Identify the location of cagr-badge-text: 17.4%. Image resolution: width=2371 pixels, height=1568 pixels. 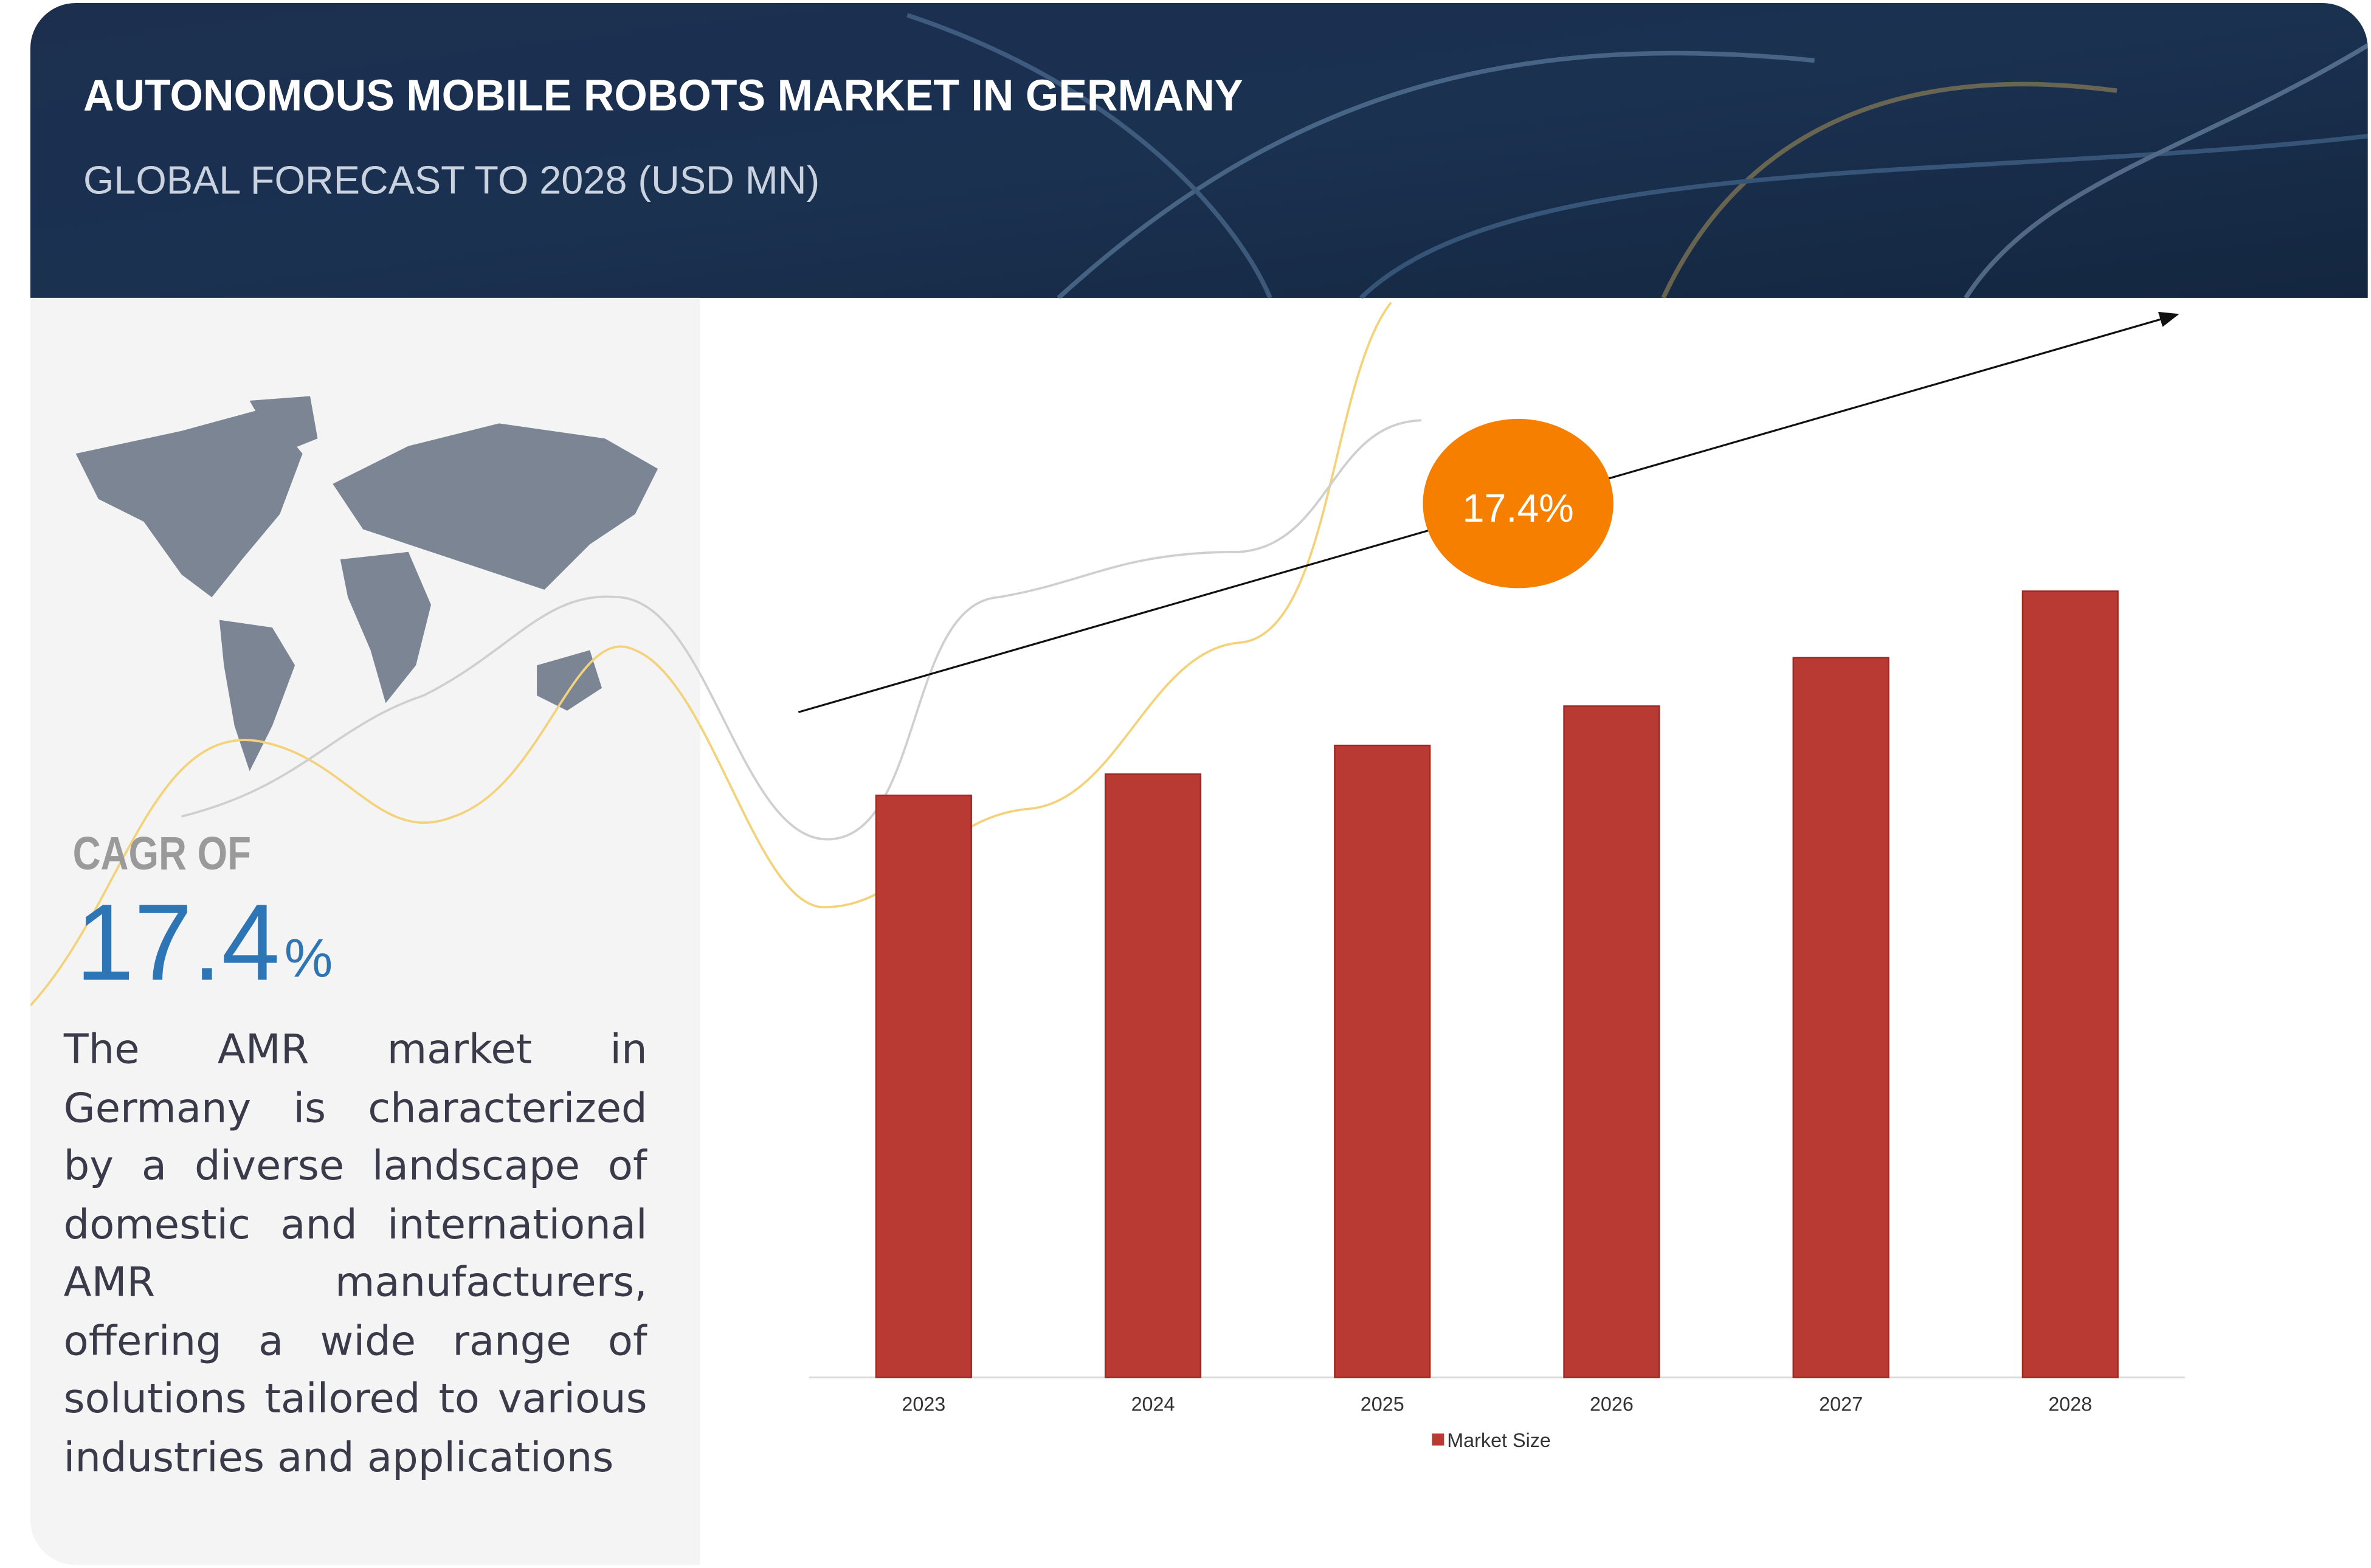
(1517, 508).